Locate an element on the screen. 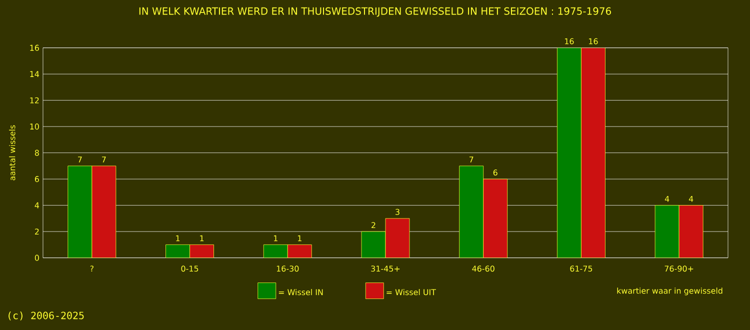 This screenshot has height=330, width=750. chart-title: IN WELK KWARTIER WERD ER IN THUISWEDSTRIJDEN GEWISSELD IN HET SEIZOEN : 1975-1976 is located at coordinates (375, 12).